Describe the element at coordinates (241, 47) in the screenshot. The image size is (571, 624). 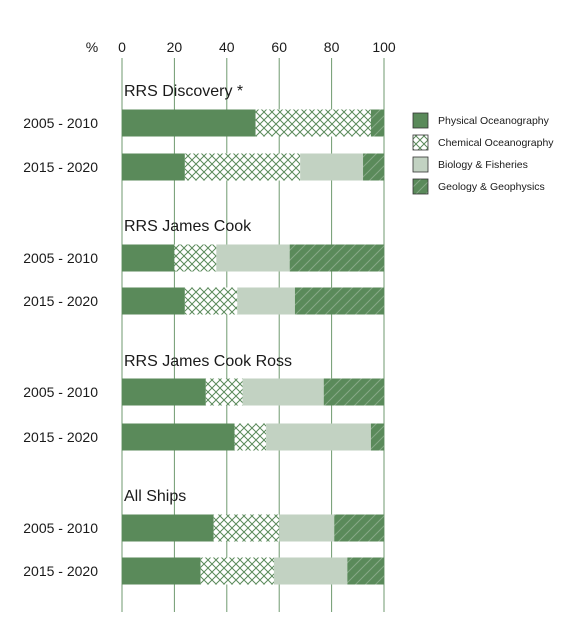
I see `x-axis: % 0 20 40 60 80 100` at that location.